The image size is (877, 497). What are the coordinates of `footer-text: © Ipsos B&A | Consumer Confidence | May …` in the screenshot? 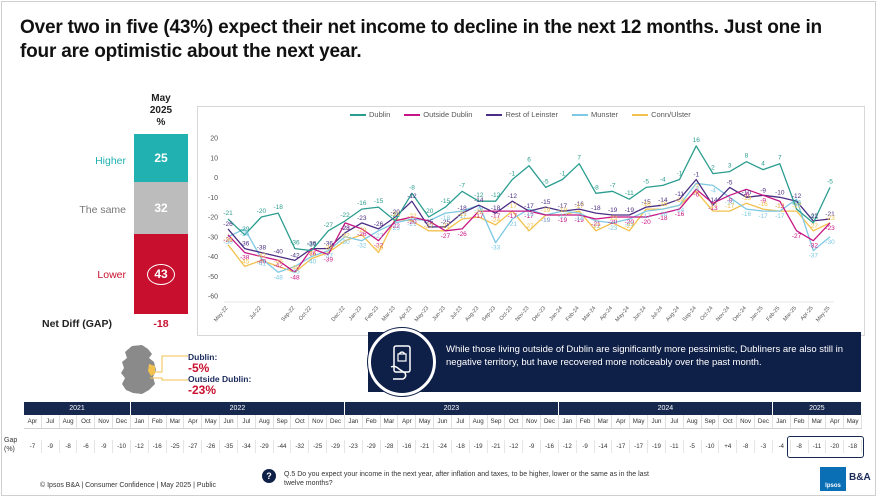 It's located at (128, 485).